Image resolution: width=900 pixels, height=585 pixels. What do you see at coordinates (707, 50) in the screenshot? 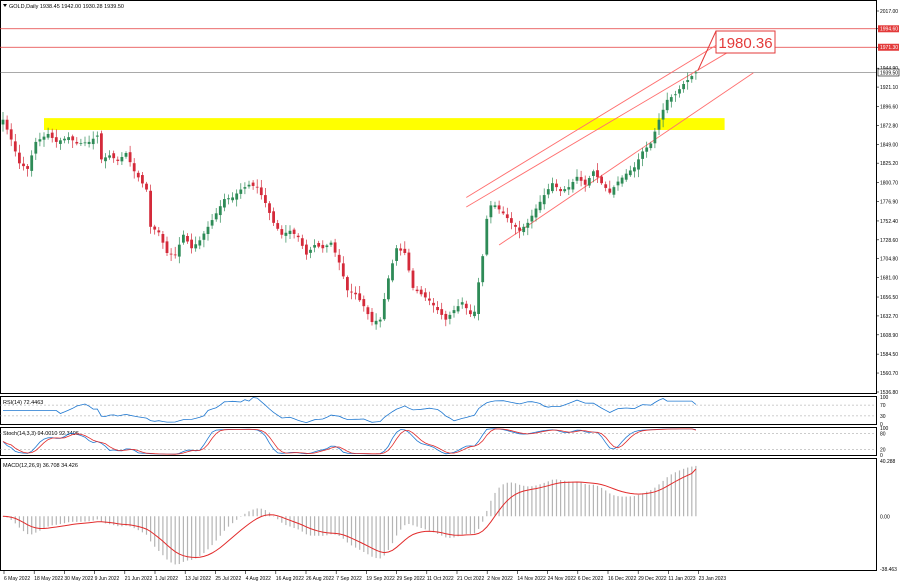
I see `annotation-pointer` at bounding box center [707, 50].